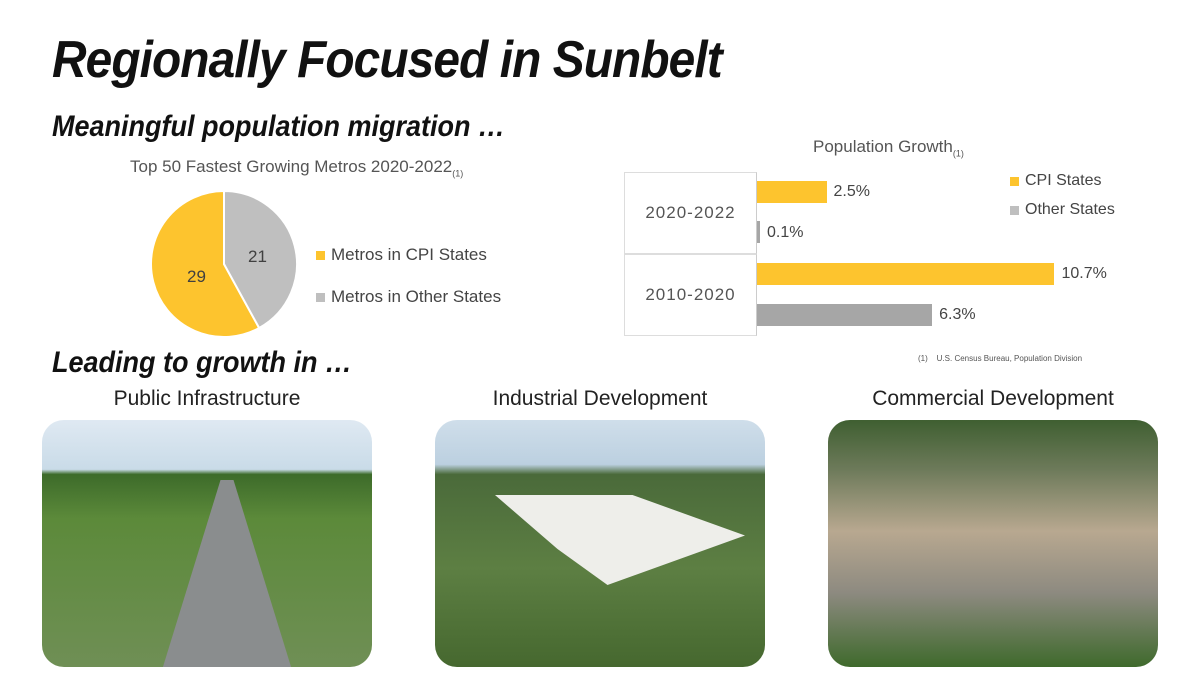  Describe the element at coordinates (758, 232) in the screenshot. I see `bar-other-2020-2022` at that location.